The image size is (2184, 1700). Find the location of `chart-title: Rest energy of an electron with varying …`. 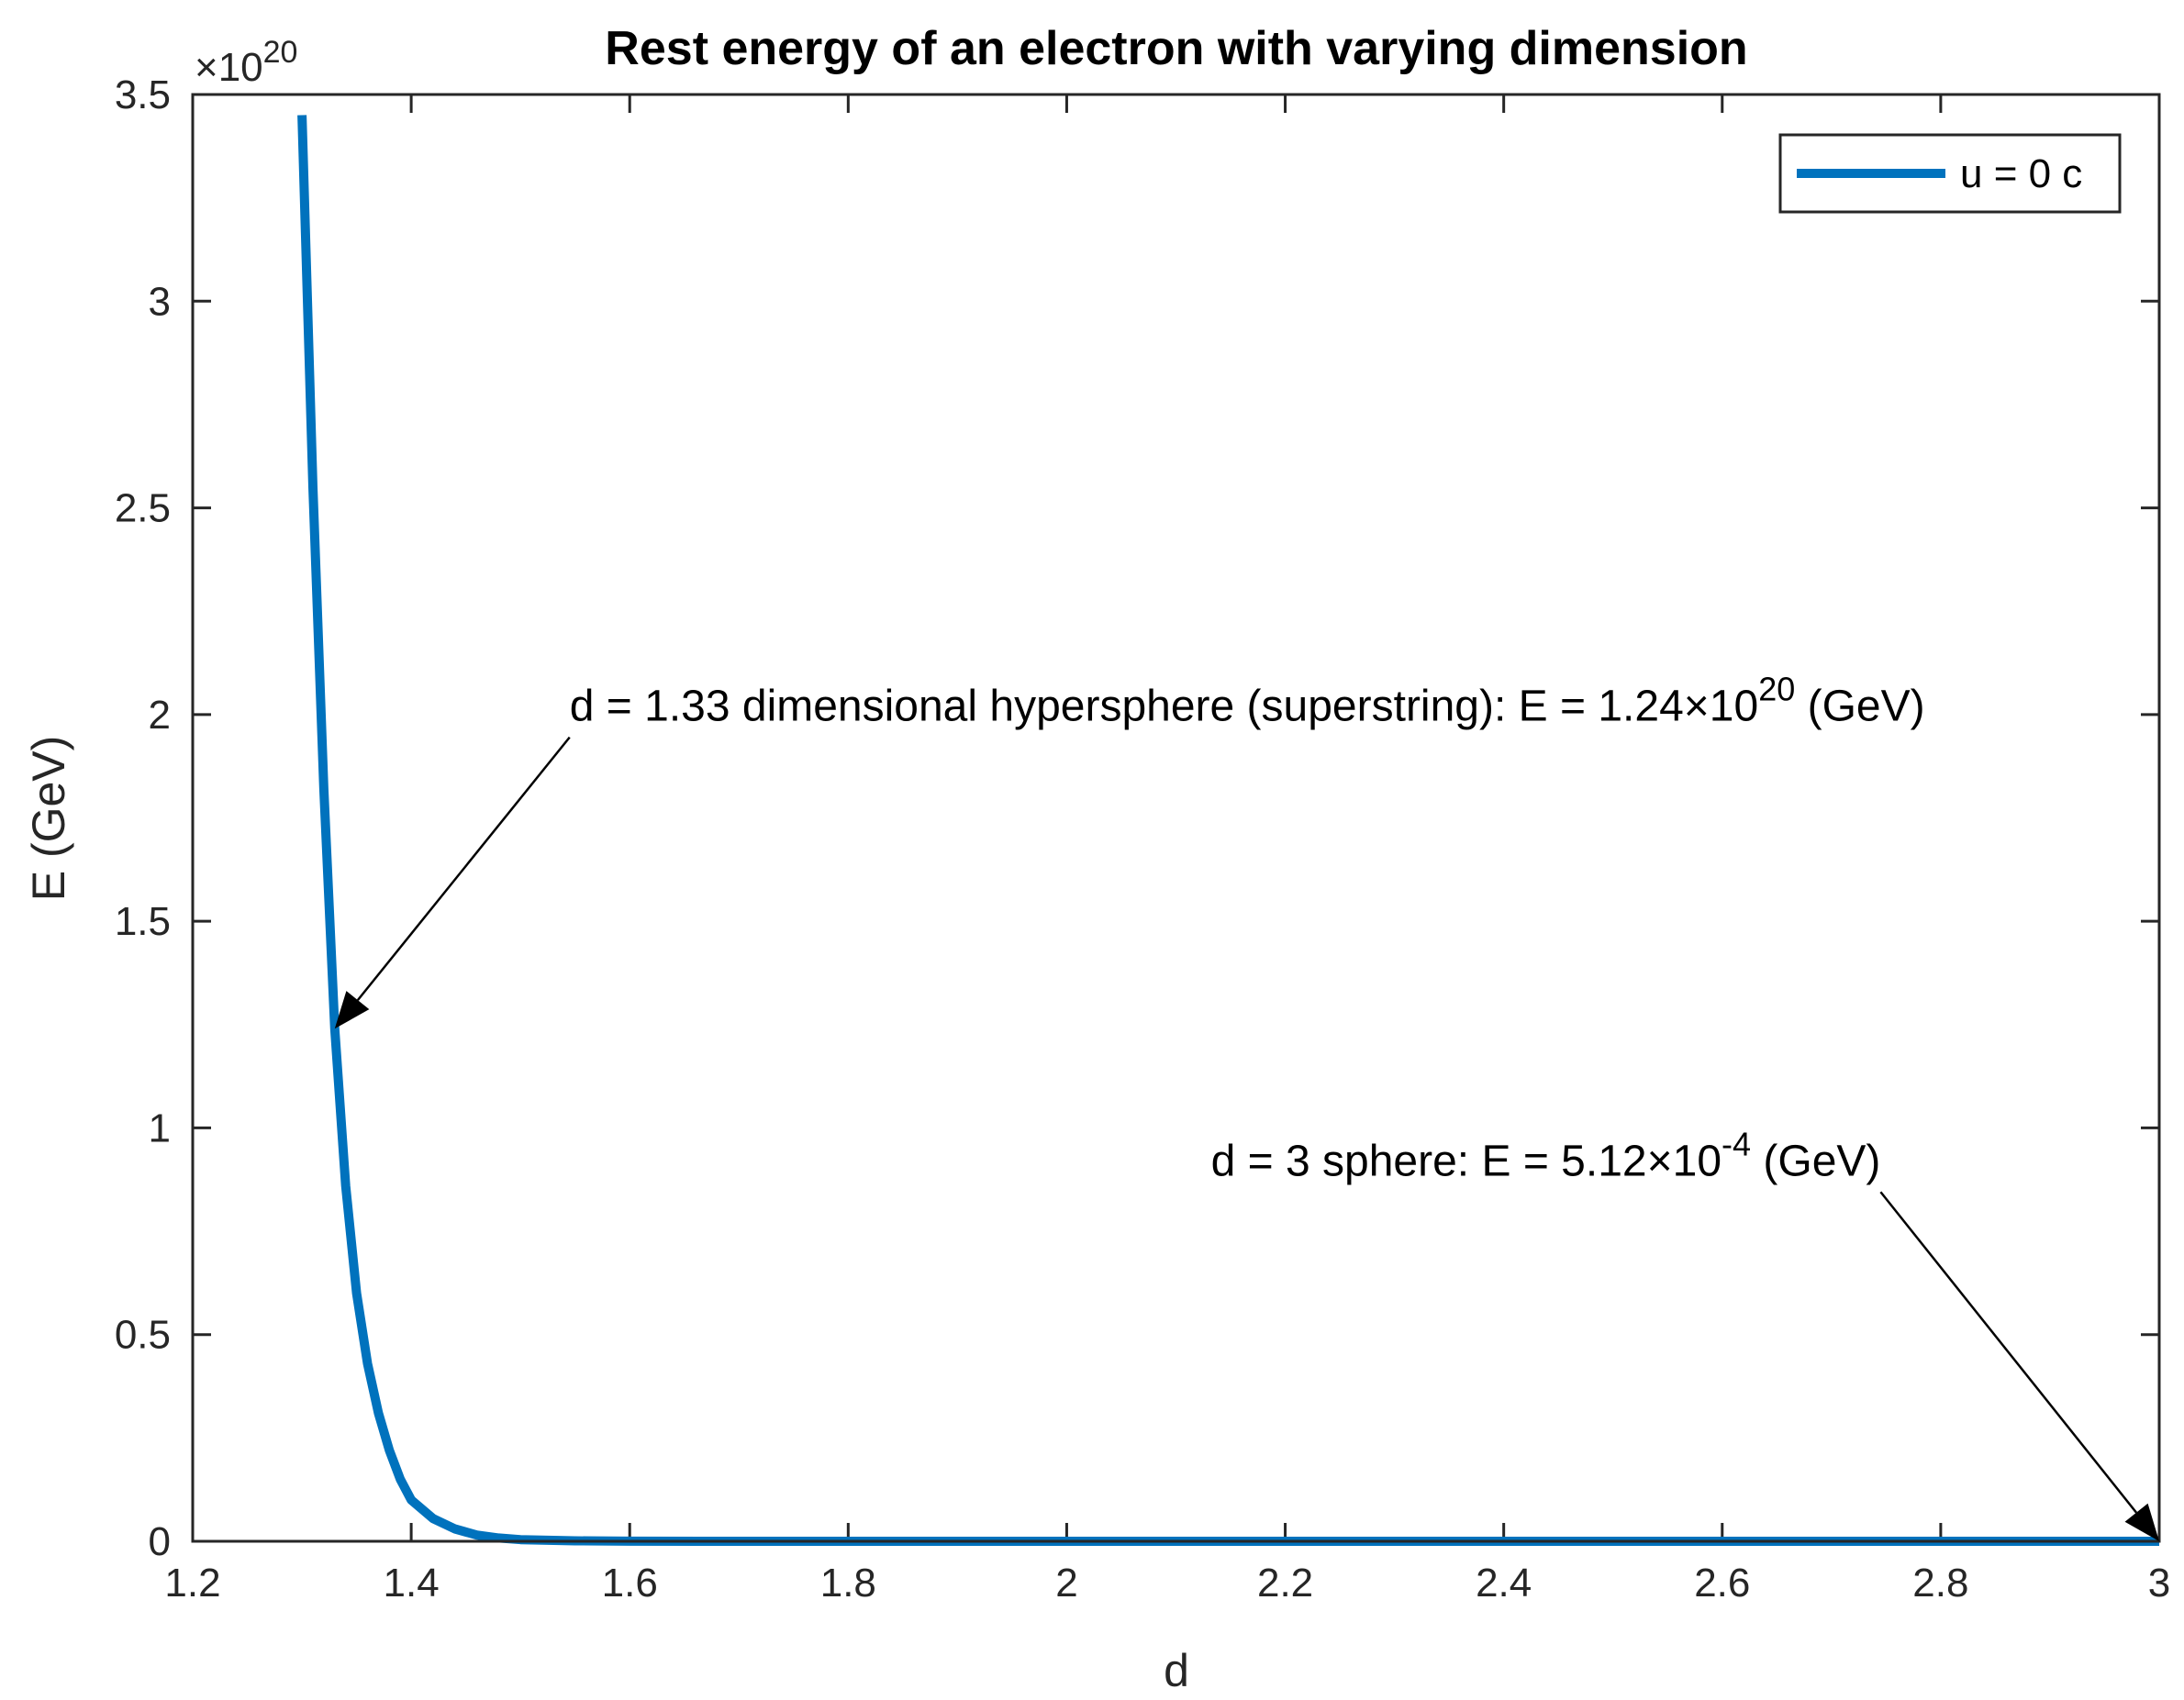

chart-title: Rest energy of an electron with varying … is located at coordinates (1176, 49).